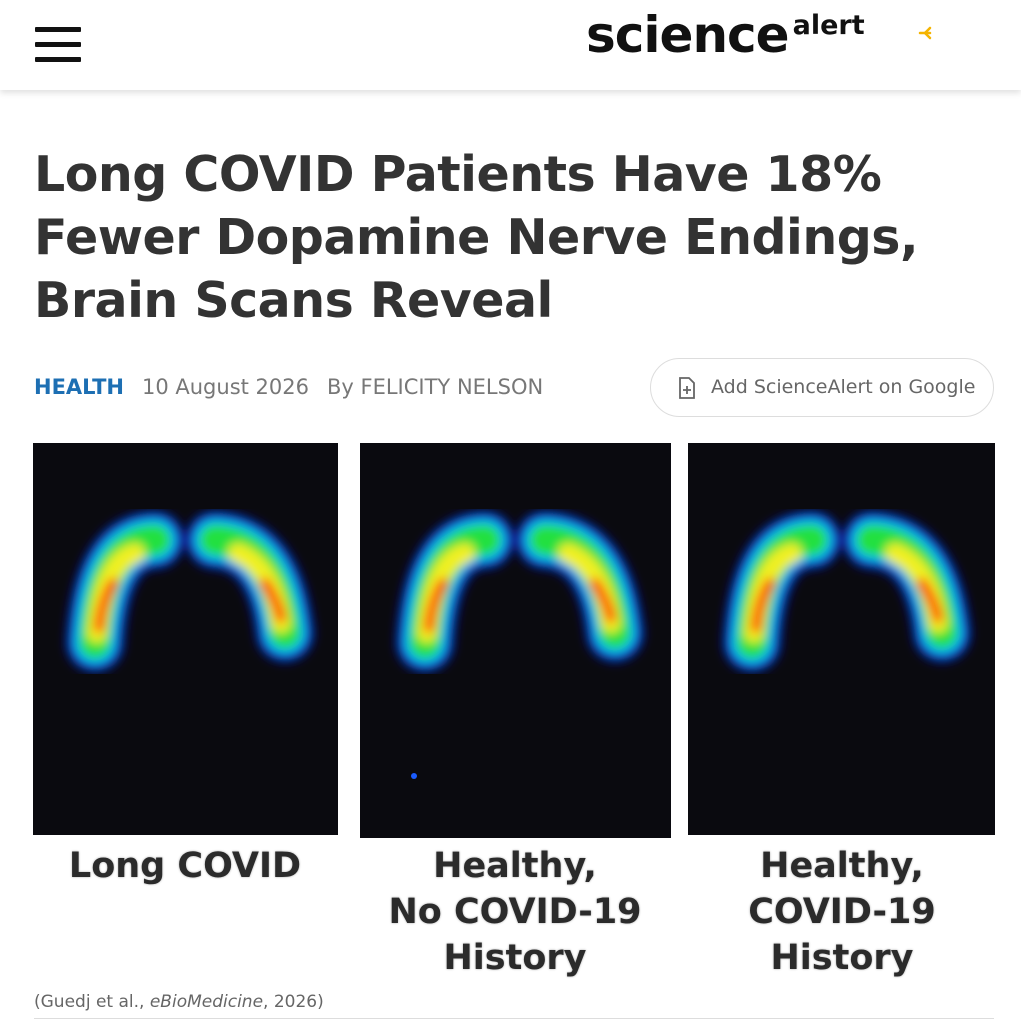 The width and height of the screenshot is (1021, 1027). I want to click on image-credit: (Guedj et al., eBioMedicine, 2026), so click(179, 1002).